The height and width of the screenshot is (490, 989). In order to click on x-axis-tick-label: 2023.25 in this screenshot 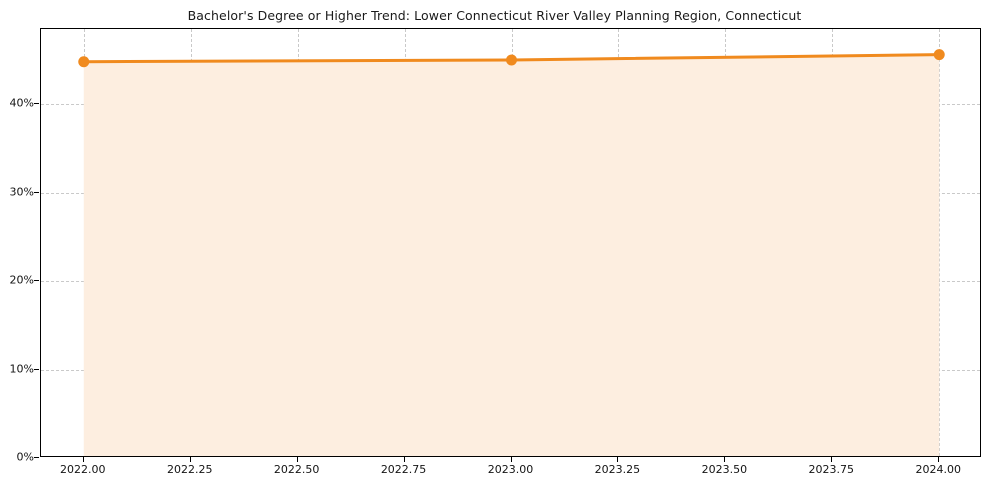, I will do `click(617, 469)`.